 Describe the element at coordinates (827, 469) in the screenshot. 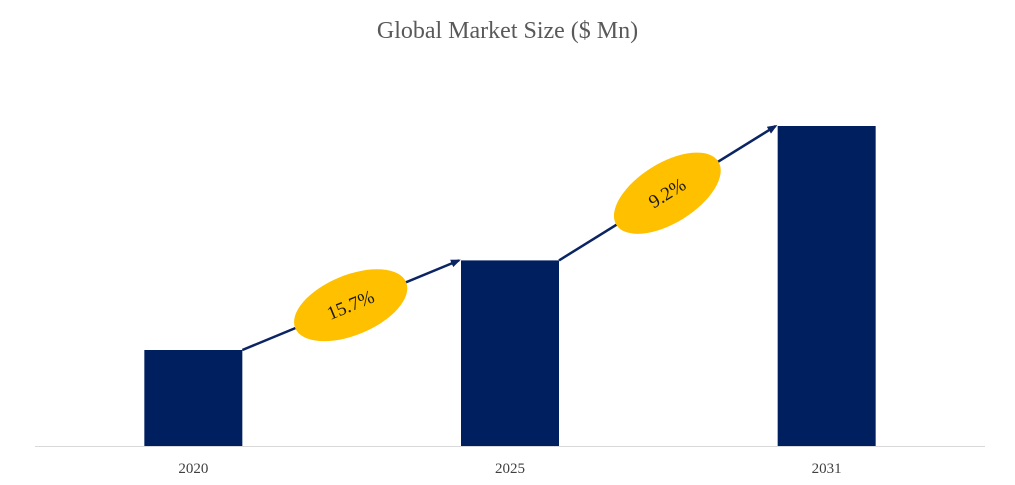

I see `x-tick-label-2031: 2031` at that location.